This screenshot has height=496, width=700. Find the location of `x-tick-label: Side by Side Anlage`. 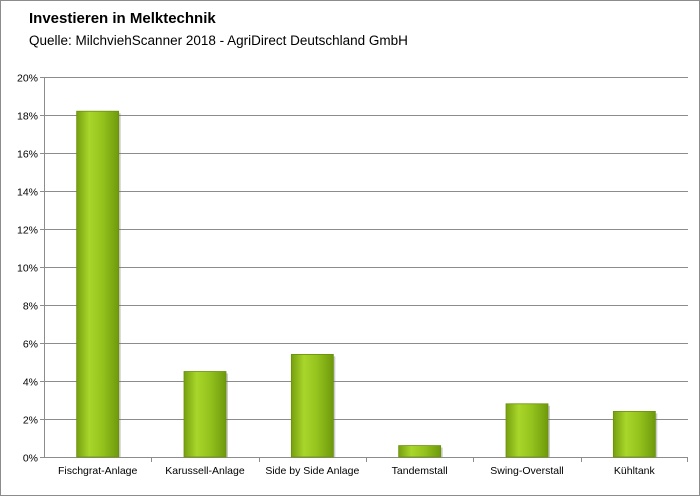

x-tick-label: Side by Side Anlage is located at coordinates (312, 471).